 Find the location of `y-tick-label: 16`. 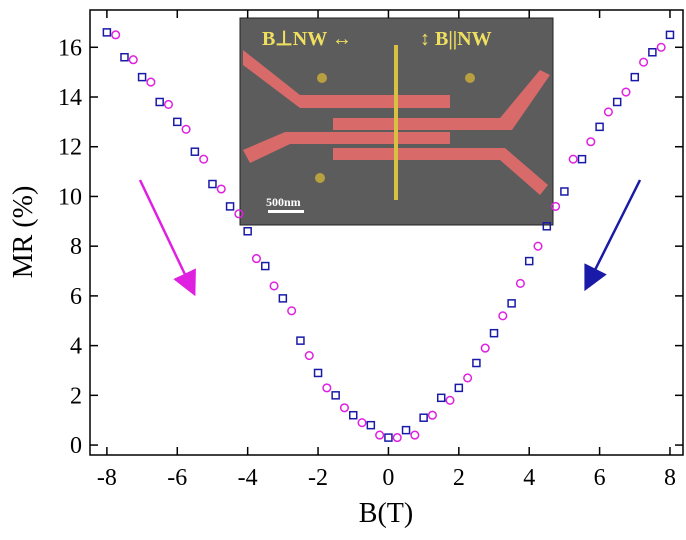

y-tick-label: 16 is located at coordinates (70, 48).